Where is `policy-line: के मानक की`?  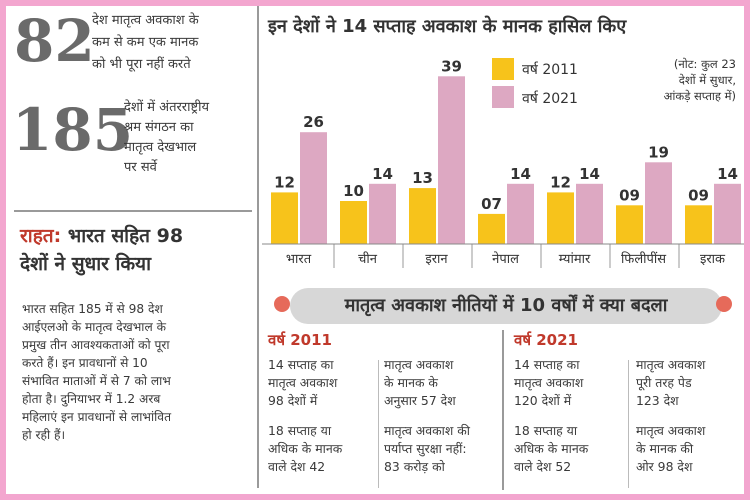 policy-line: के मानक की is located at coordinates (665, 448).